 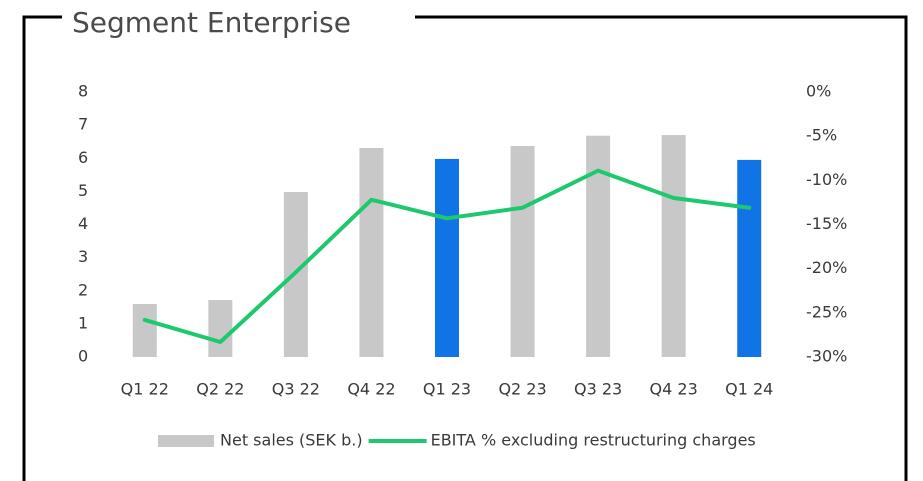 I want to click on x-tick-label: Q4 22, so click(x=371, y=389).